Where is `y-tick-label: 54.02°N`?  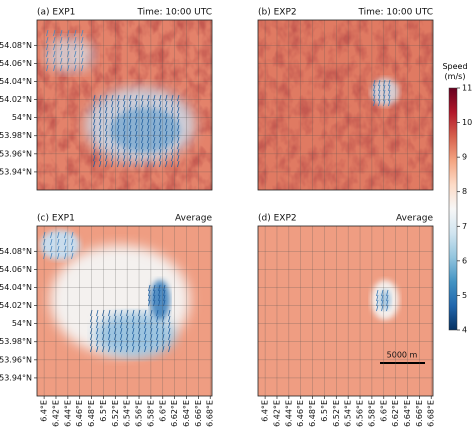 y-tick-label: 54.02°N is located at coordinates (16, 305).